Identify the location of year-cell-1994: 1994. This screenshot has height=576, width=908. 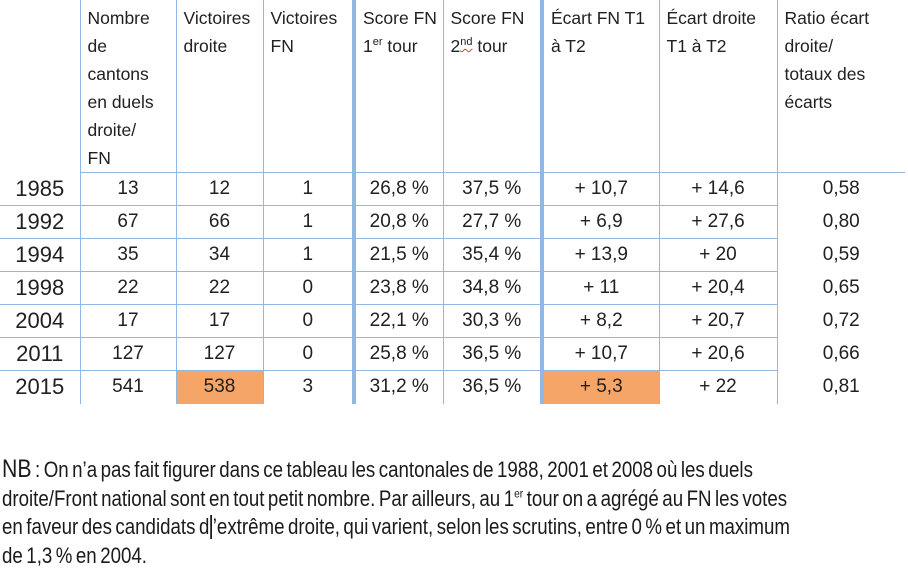
(40, 255).